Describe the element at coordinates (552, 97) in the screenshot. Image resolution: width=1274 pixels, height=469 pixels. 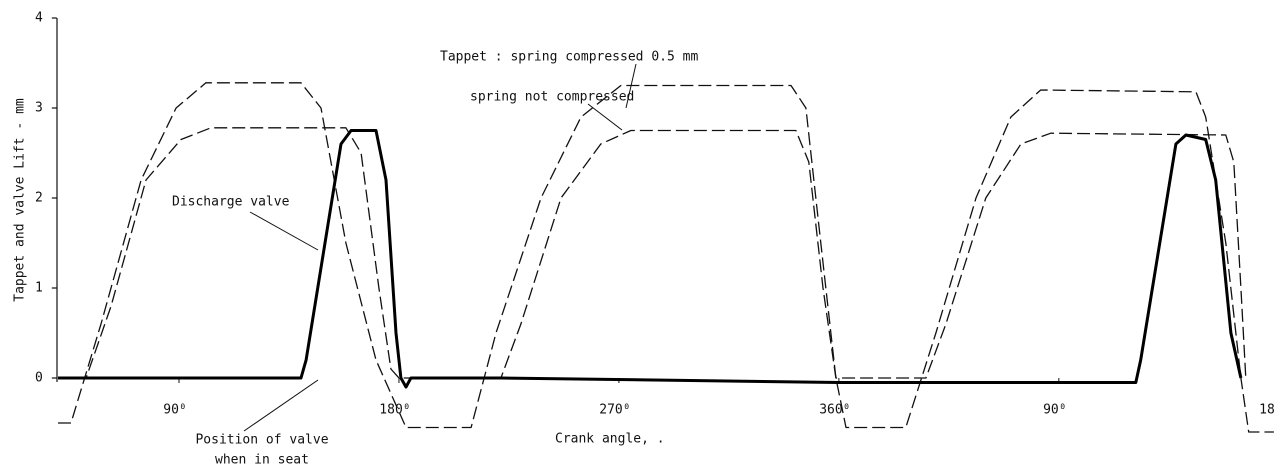
I see `series-label: spring not compressed` at that location.